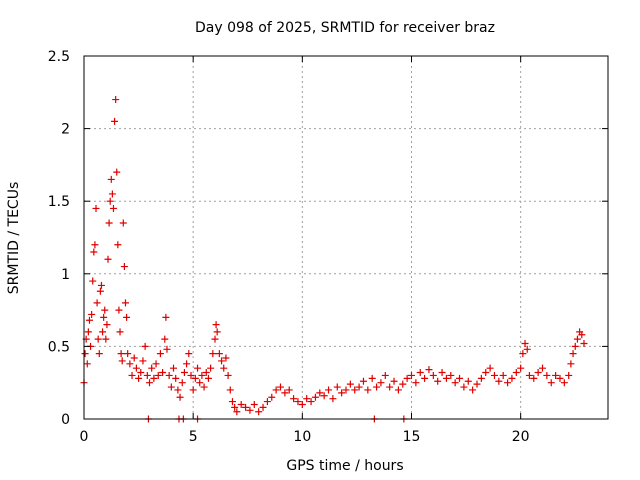 Image resolution: width=640 pixels, height=480 pixels. Describe the element at coordinates (59, 202) in the screenshot. I see `y-tick-label: 1.5` at that location.